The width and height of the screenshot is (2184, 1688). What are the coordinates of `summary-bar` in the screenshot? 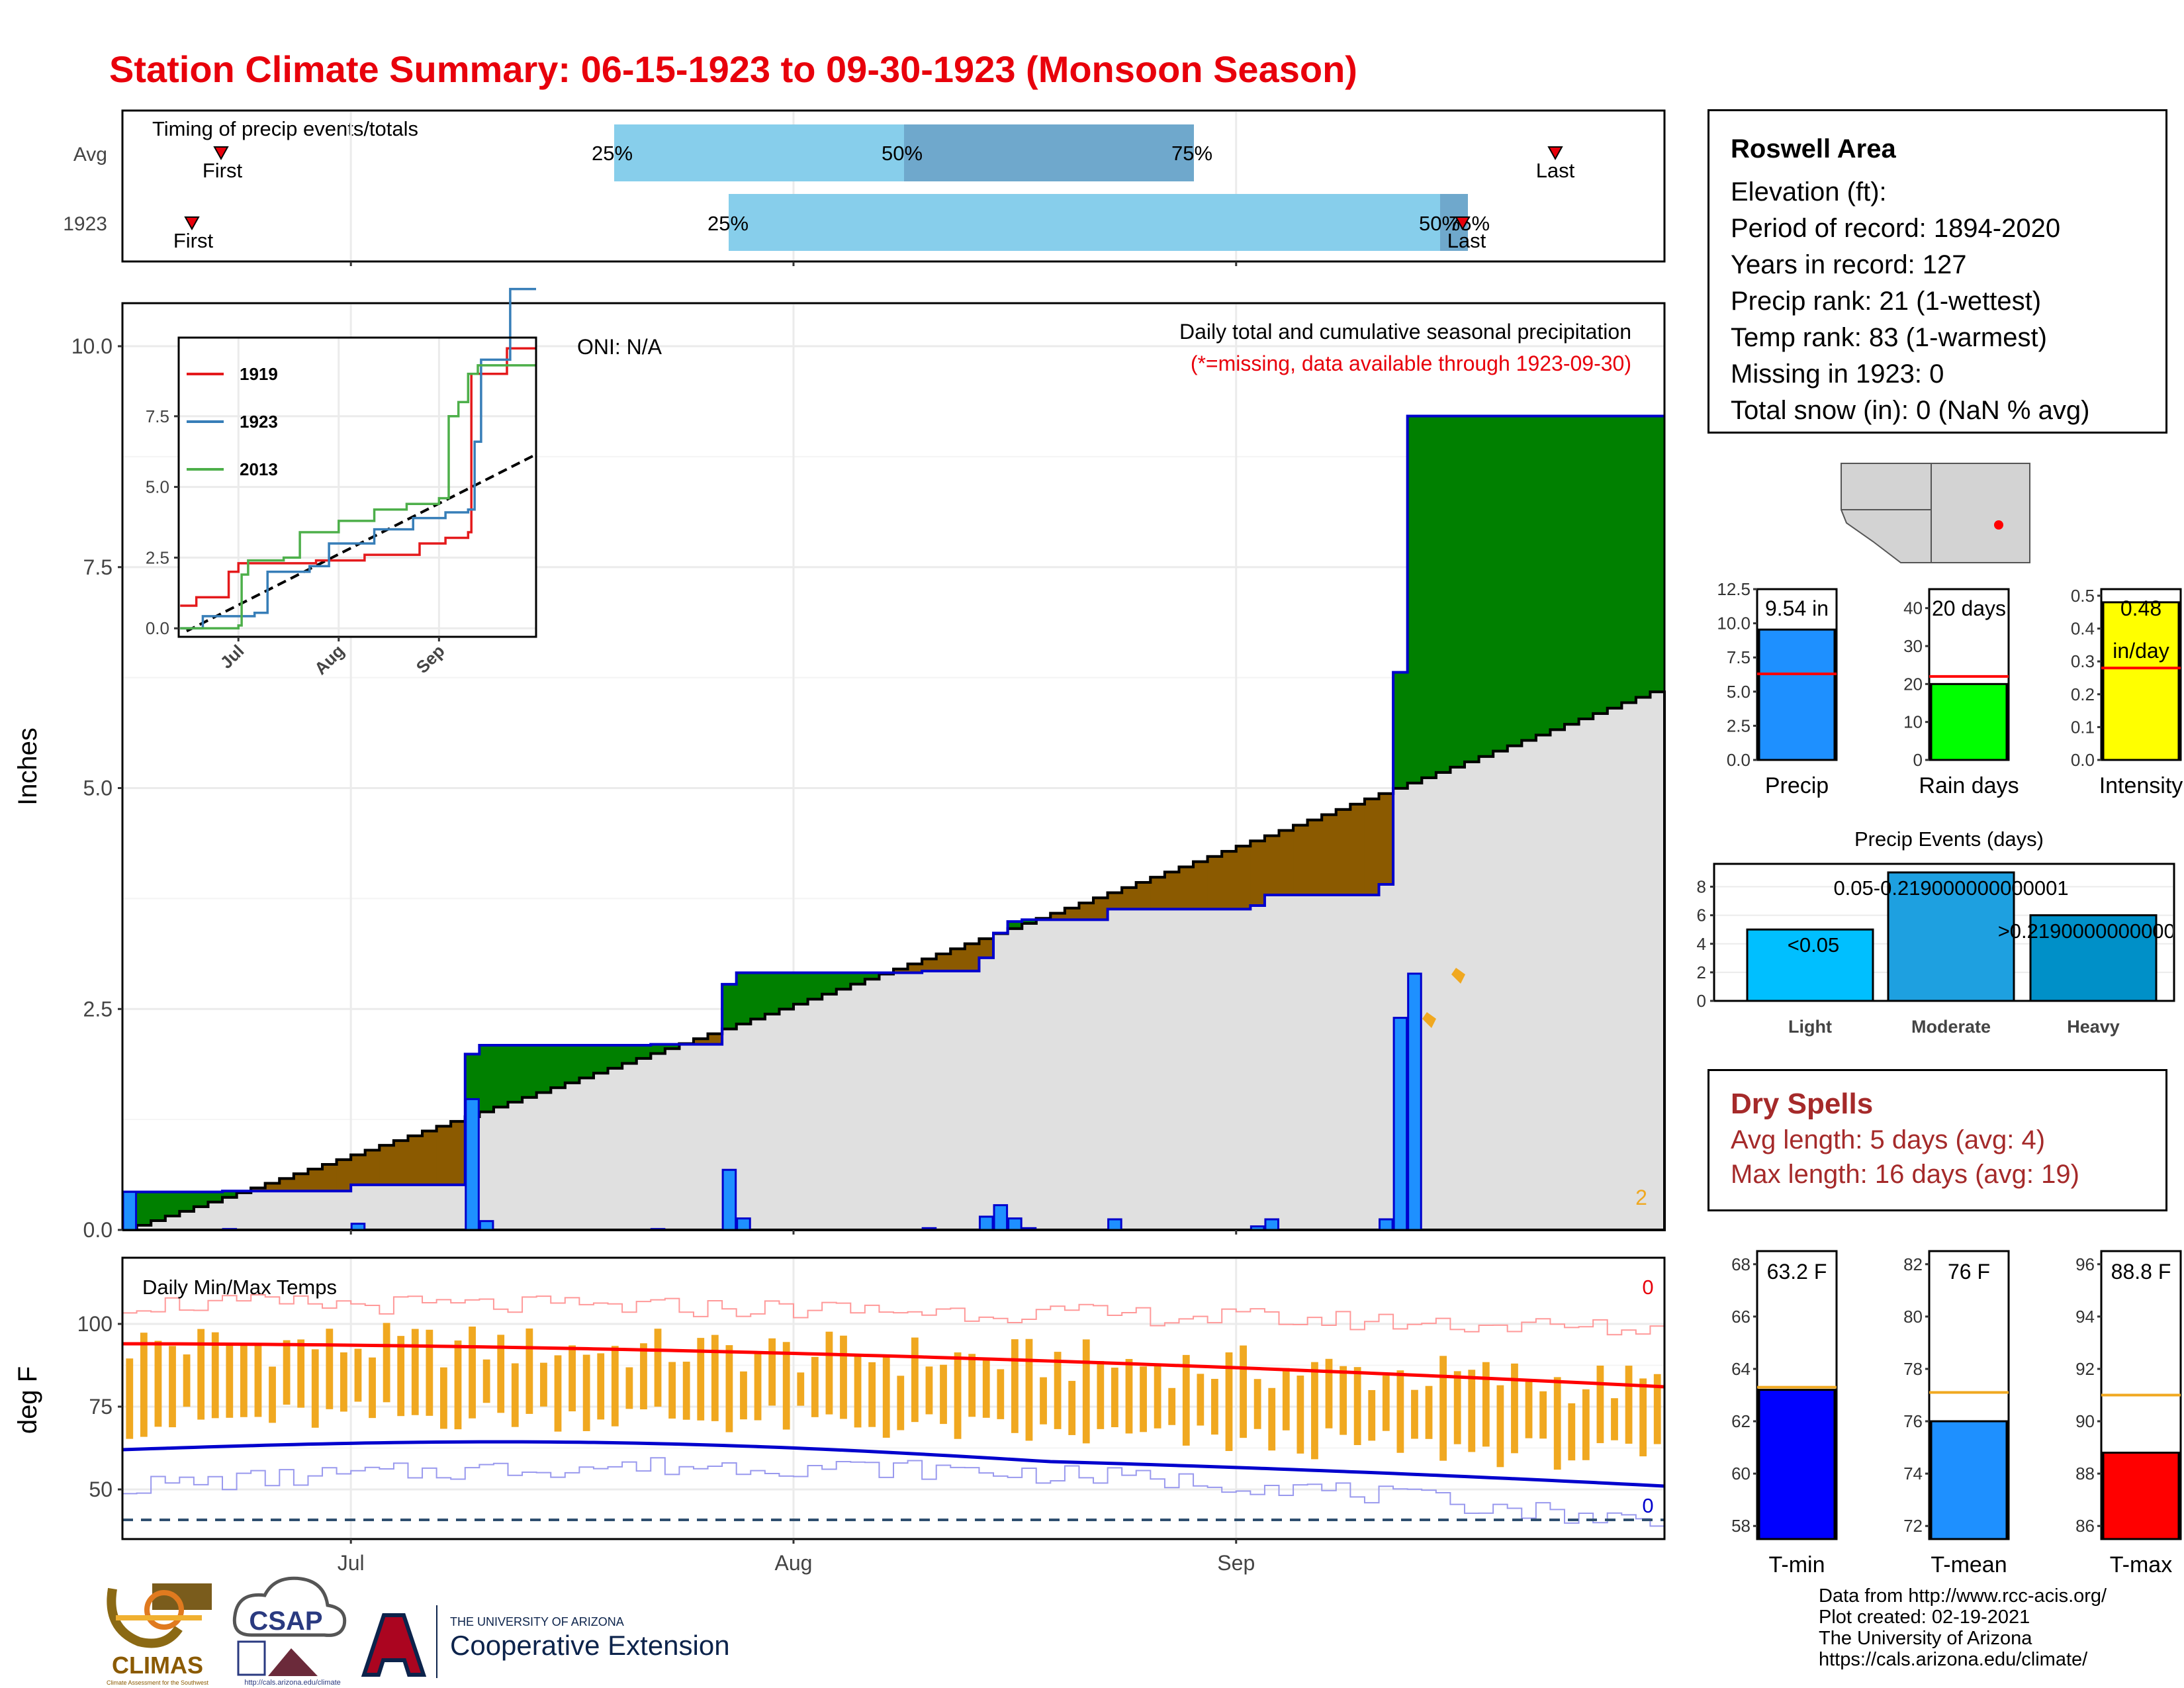 It's located at (1797, 694).